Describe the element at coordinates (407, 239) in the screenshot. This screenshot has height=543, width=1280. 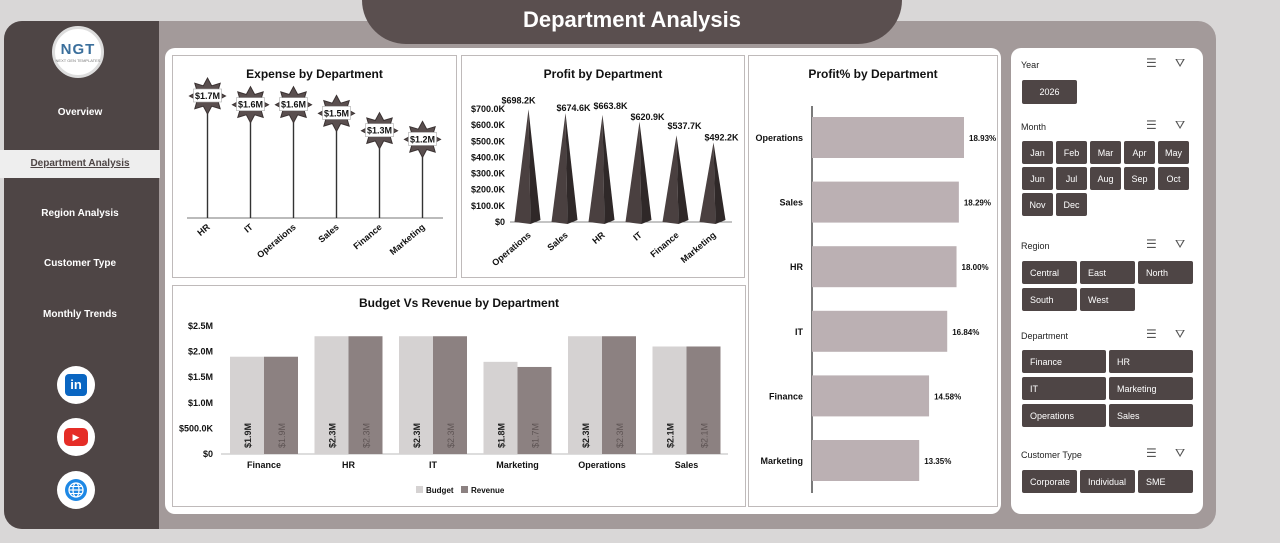
I see `expense-category-label: Marketing` at that location.